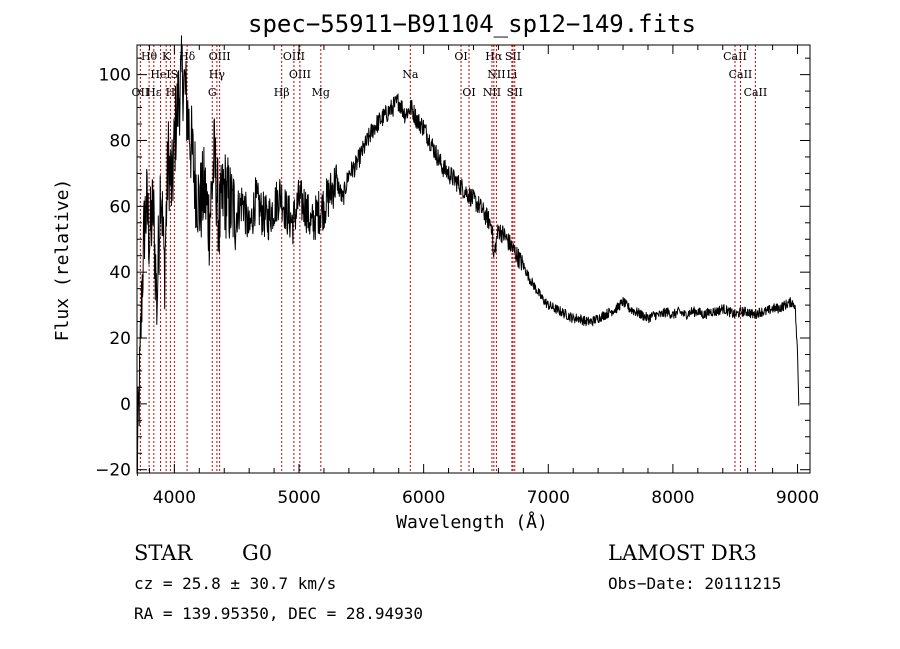 Image resolution: width=900 pixels, height=649 pixels. What do you see at coordinates (120, 207) in the screenshot?
I see `y-tick-label: 60` at bounding box center [120, 207].